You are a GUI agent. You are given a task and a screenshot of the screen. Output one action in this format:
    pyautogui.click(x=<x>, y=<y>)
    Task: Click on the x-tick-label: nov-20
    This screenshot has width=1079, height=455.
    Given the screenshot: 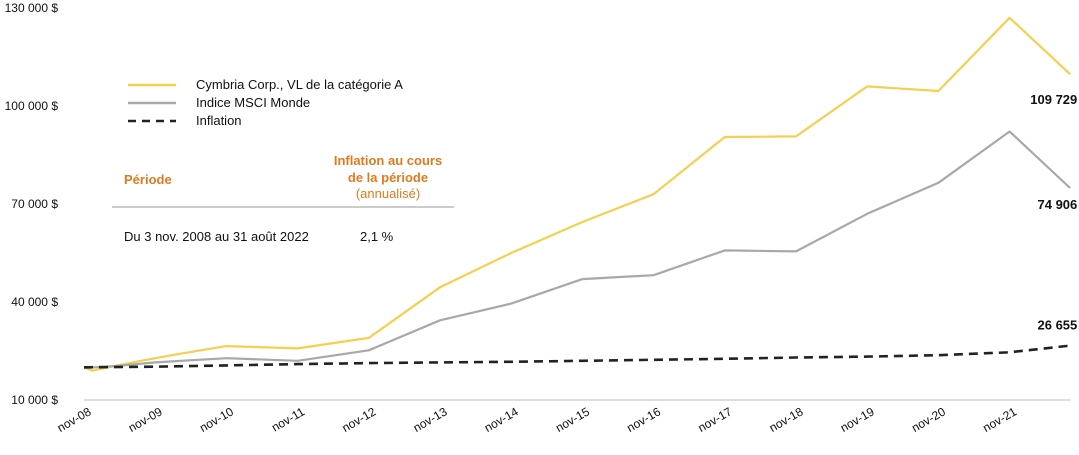 What is the action you would take?
    pyautogui.click(x=928, y=419)
    